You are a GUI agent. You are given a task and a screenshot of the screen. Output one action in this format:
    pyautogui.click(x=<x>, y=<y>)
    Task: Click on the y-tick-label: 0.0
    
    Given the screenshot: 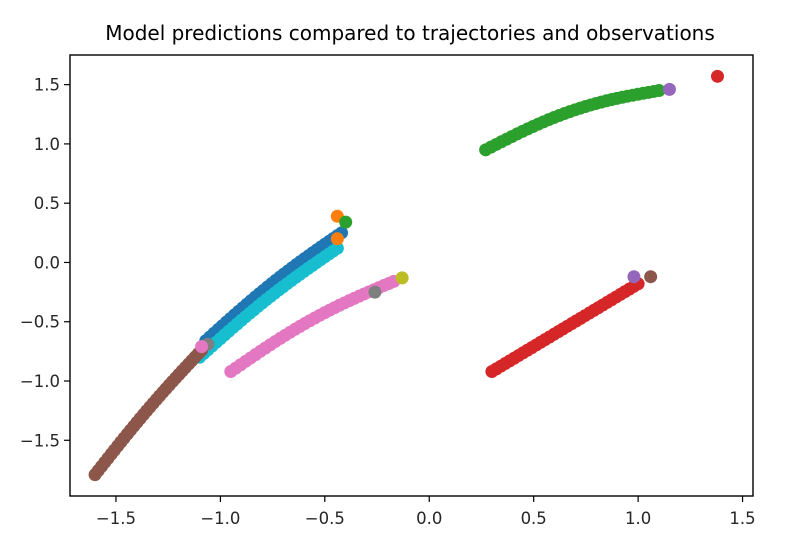 What is the action you would take?
    pyautogui.click(x=47, y=262)
    